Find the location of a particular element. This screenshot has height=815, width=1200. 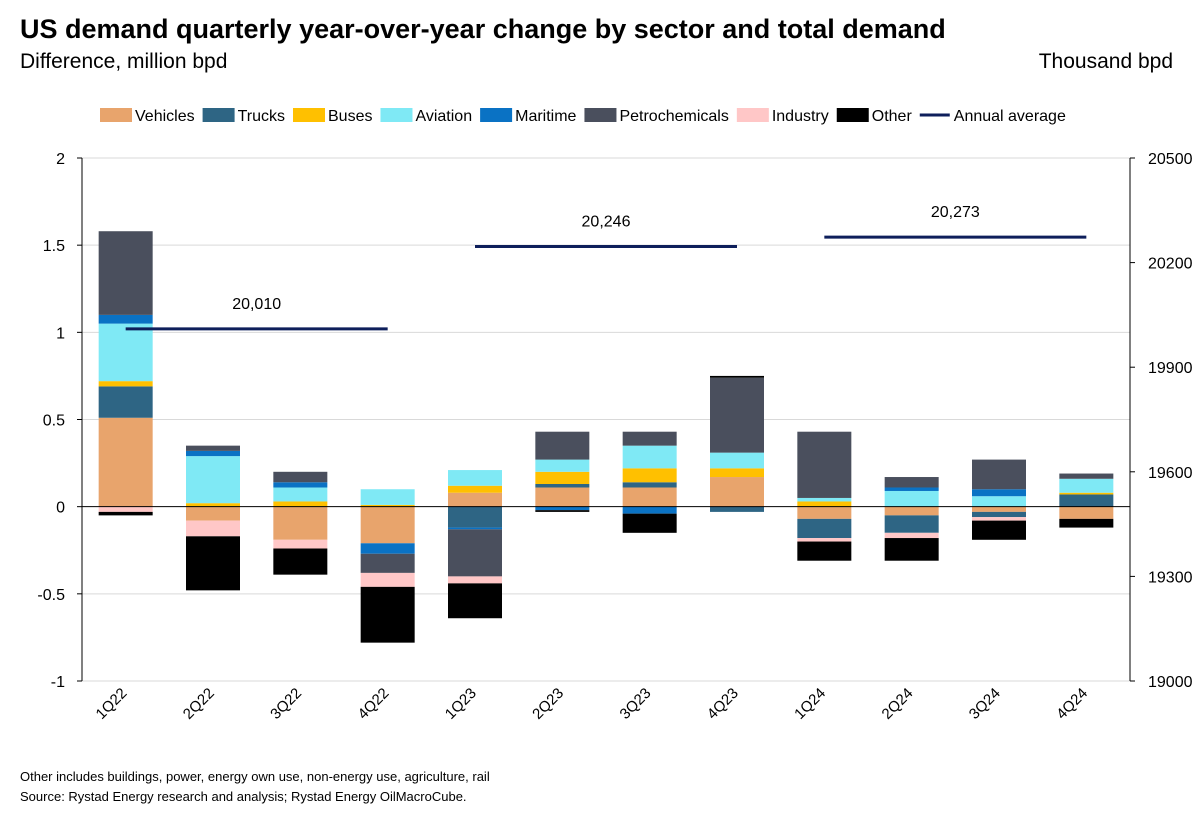

legend-label-vehicles: Vehicles is located at coordinates (165, 116).